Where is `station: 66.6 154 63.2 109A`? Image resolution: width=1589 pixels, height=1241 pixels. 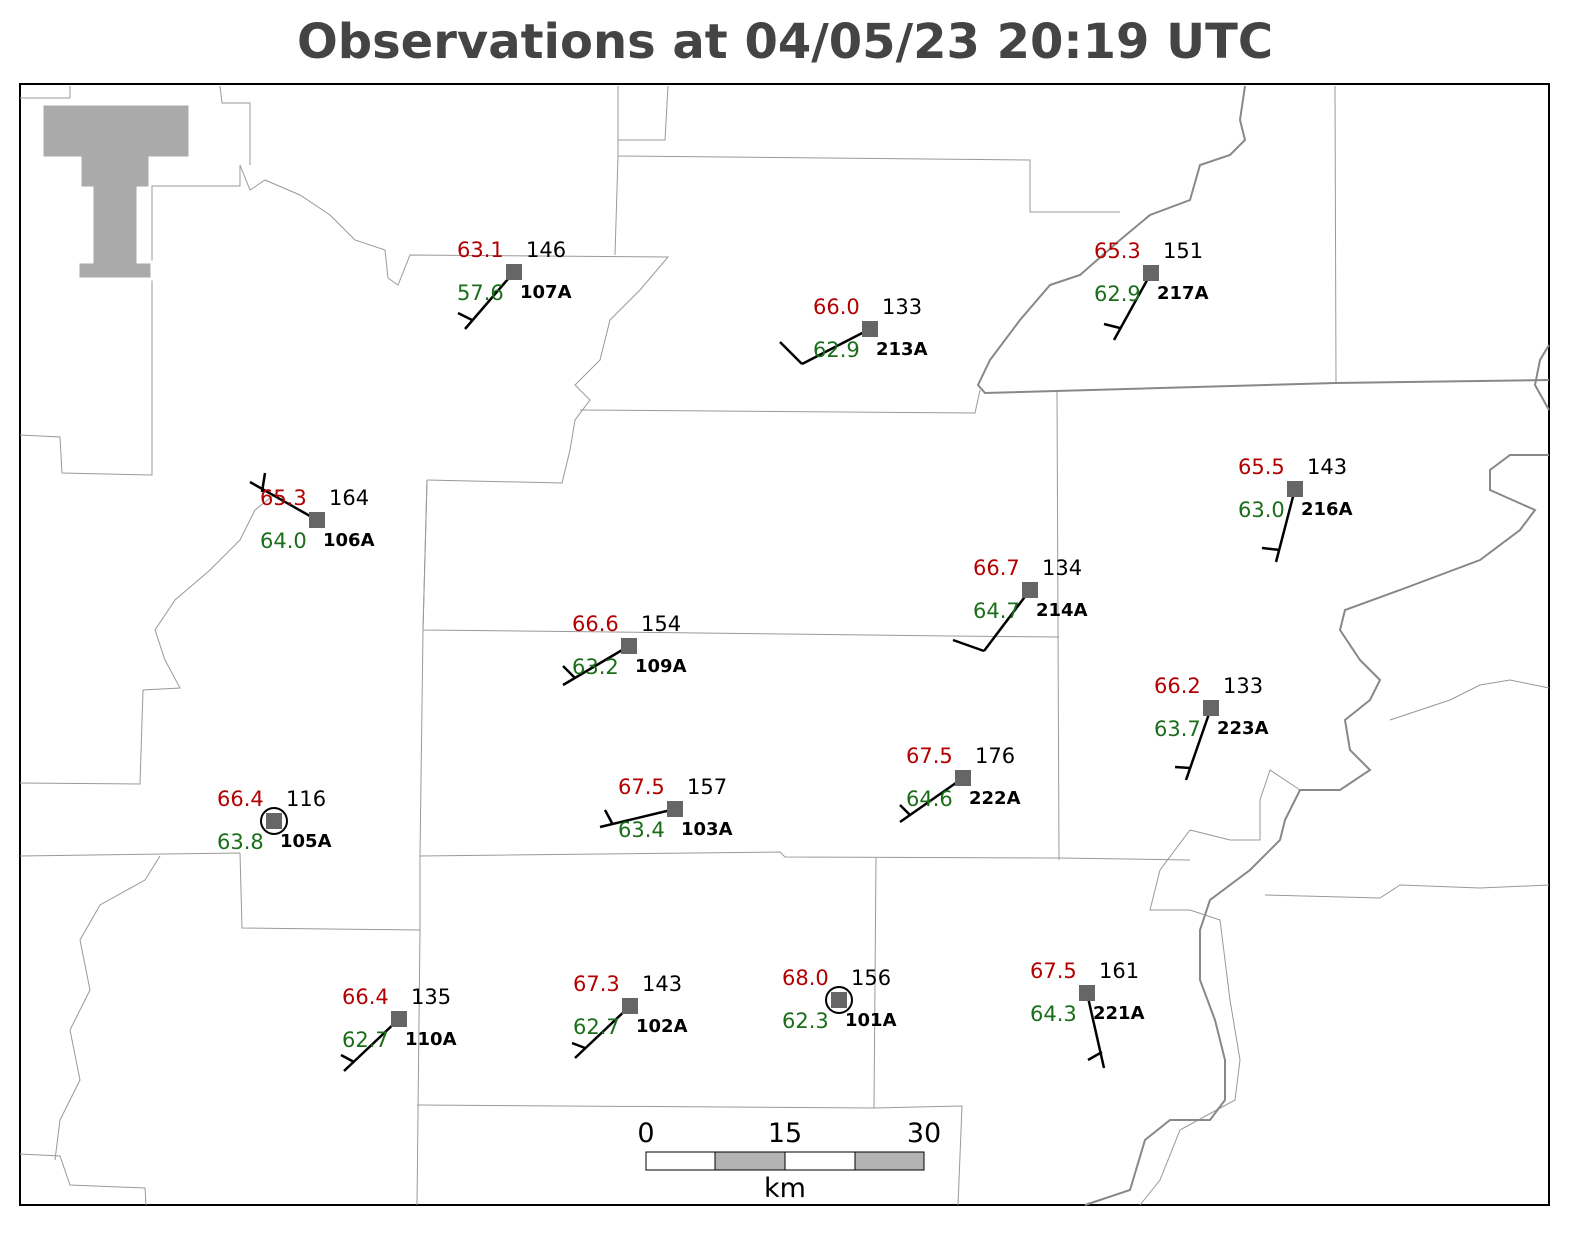 station: 66.6 154 63.2 109A is located at coordinates (624, 649).